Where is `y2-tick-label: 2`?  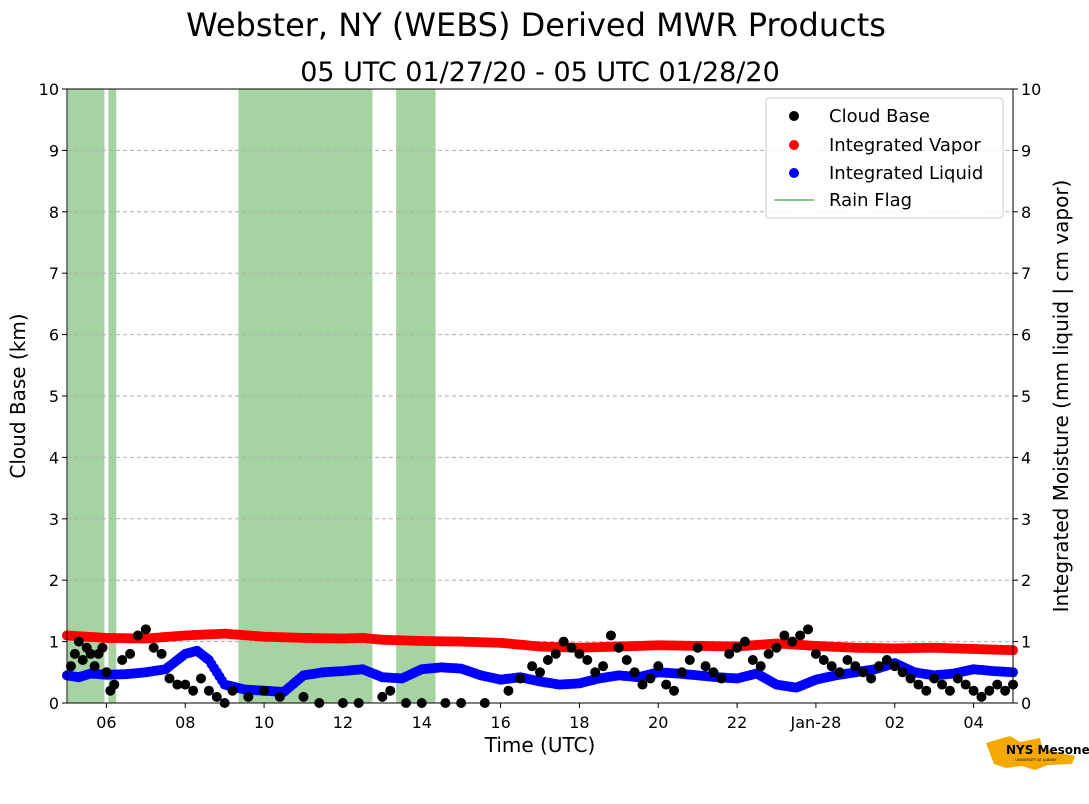
y2-tick-label: 2 is located at coordinates (1026, 580).